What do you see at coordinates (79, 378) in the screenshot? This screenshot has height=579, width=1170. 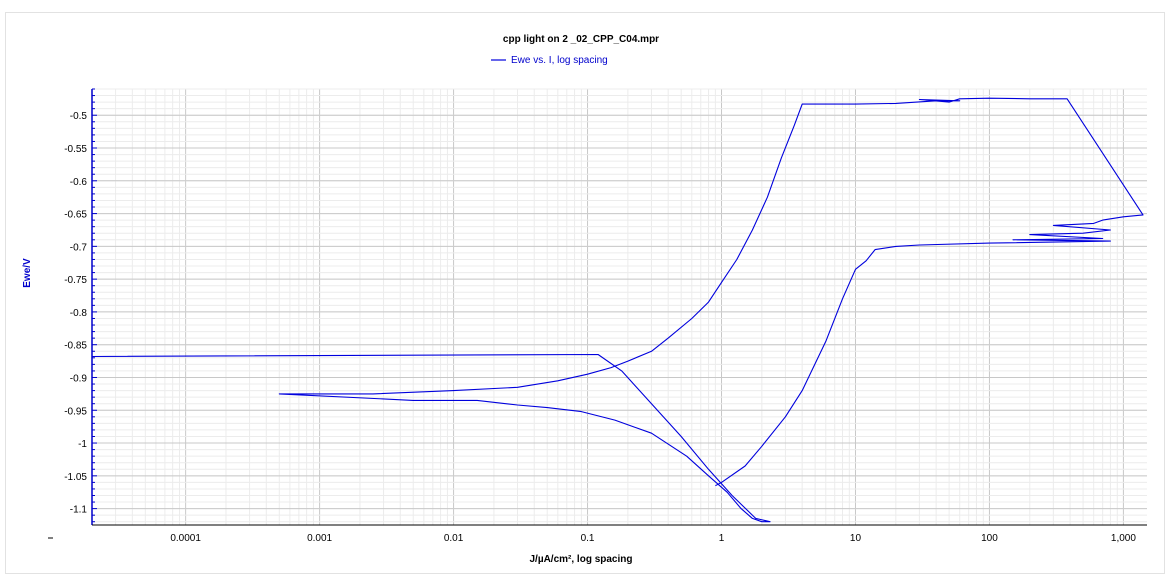 I see `y-tick-label: -0.9` at bounding box center [79, 378].